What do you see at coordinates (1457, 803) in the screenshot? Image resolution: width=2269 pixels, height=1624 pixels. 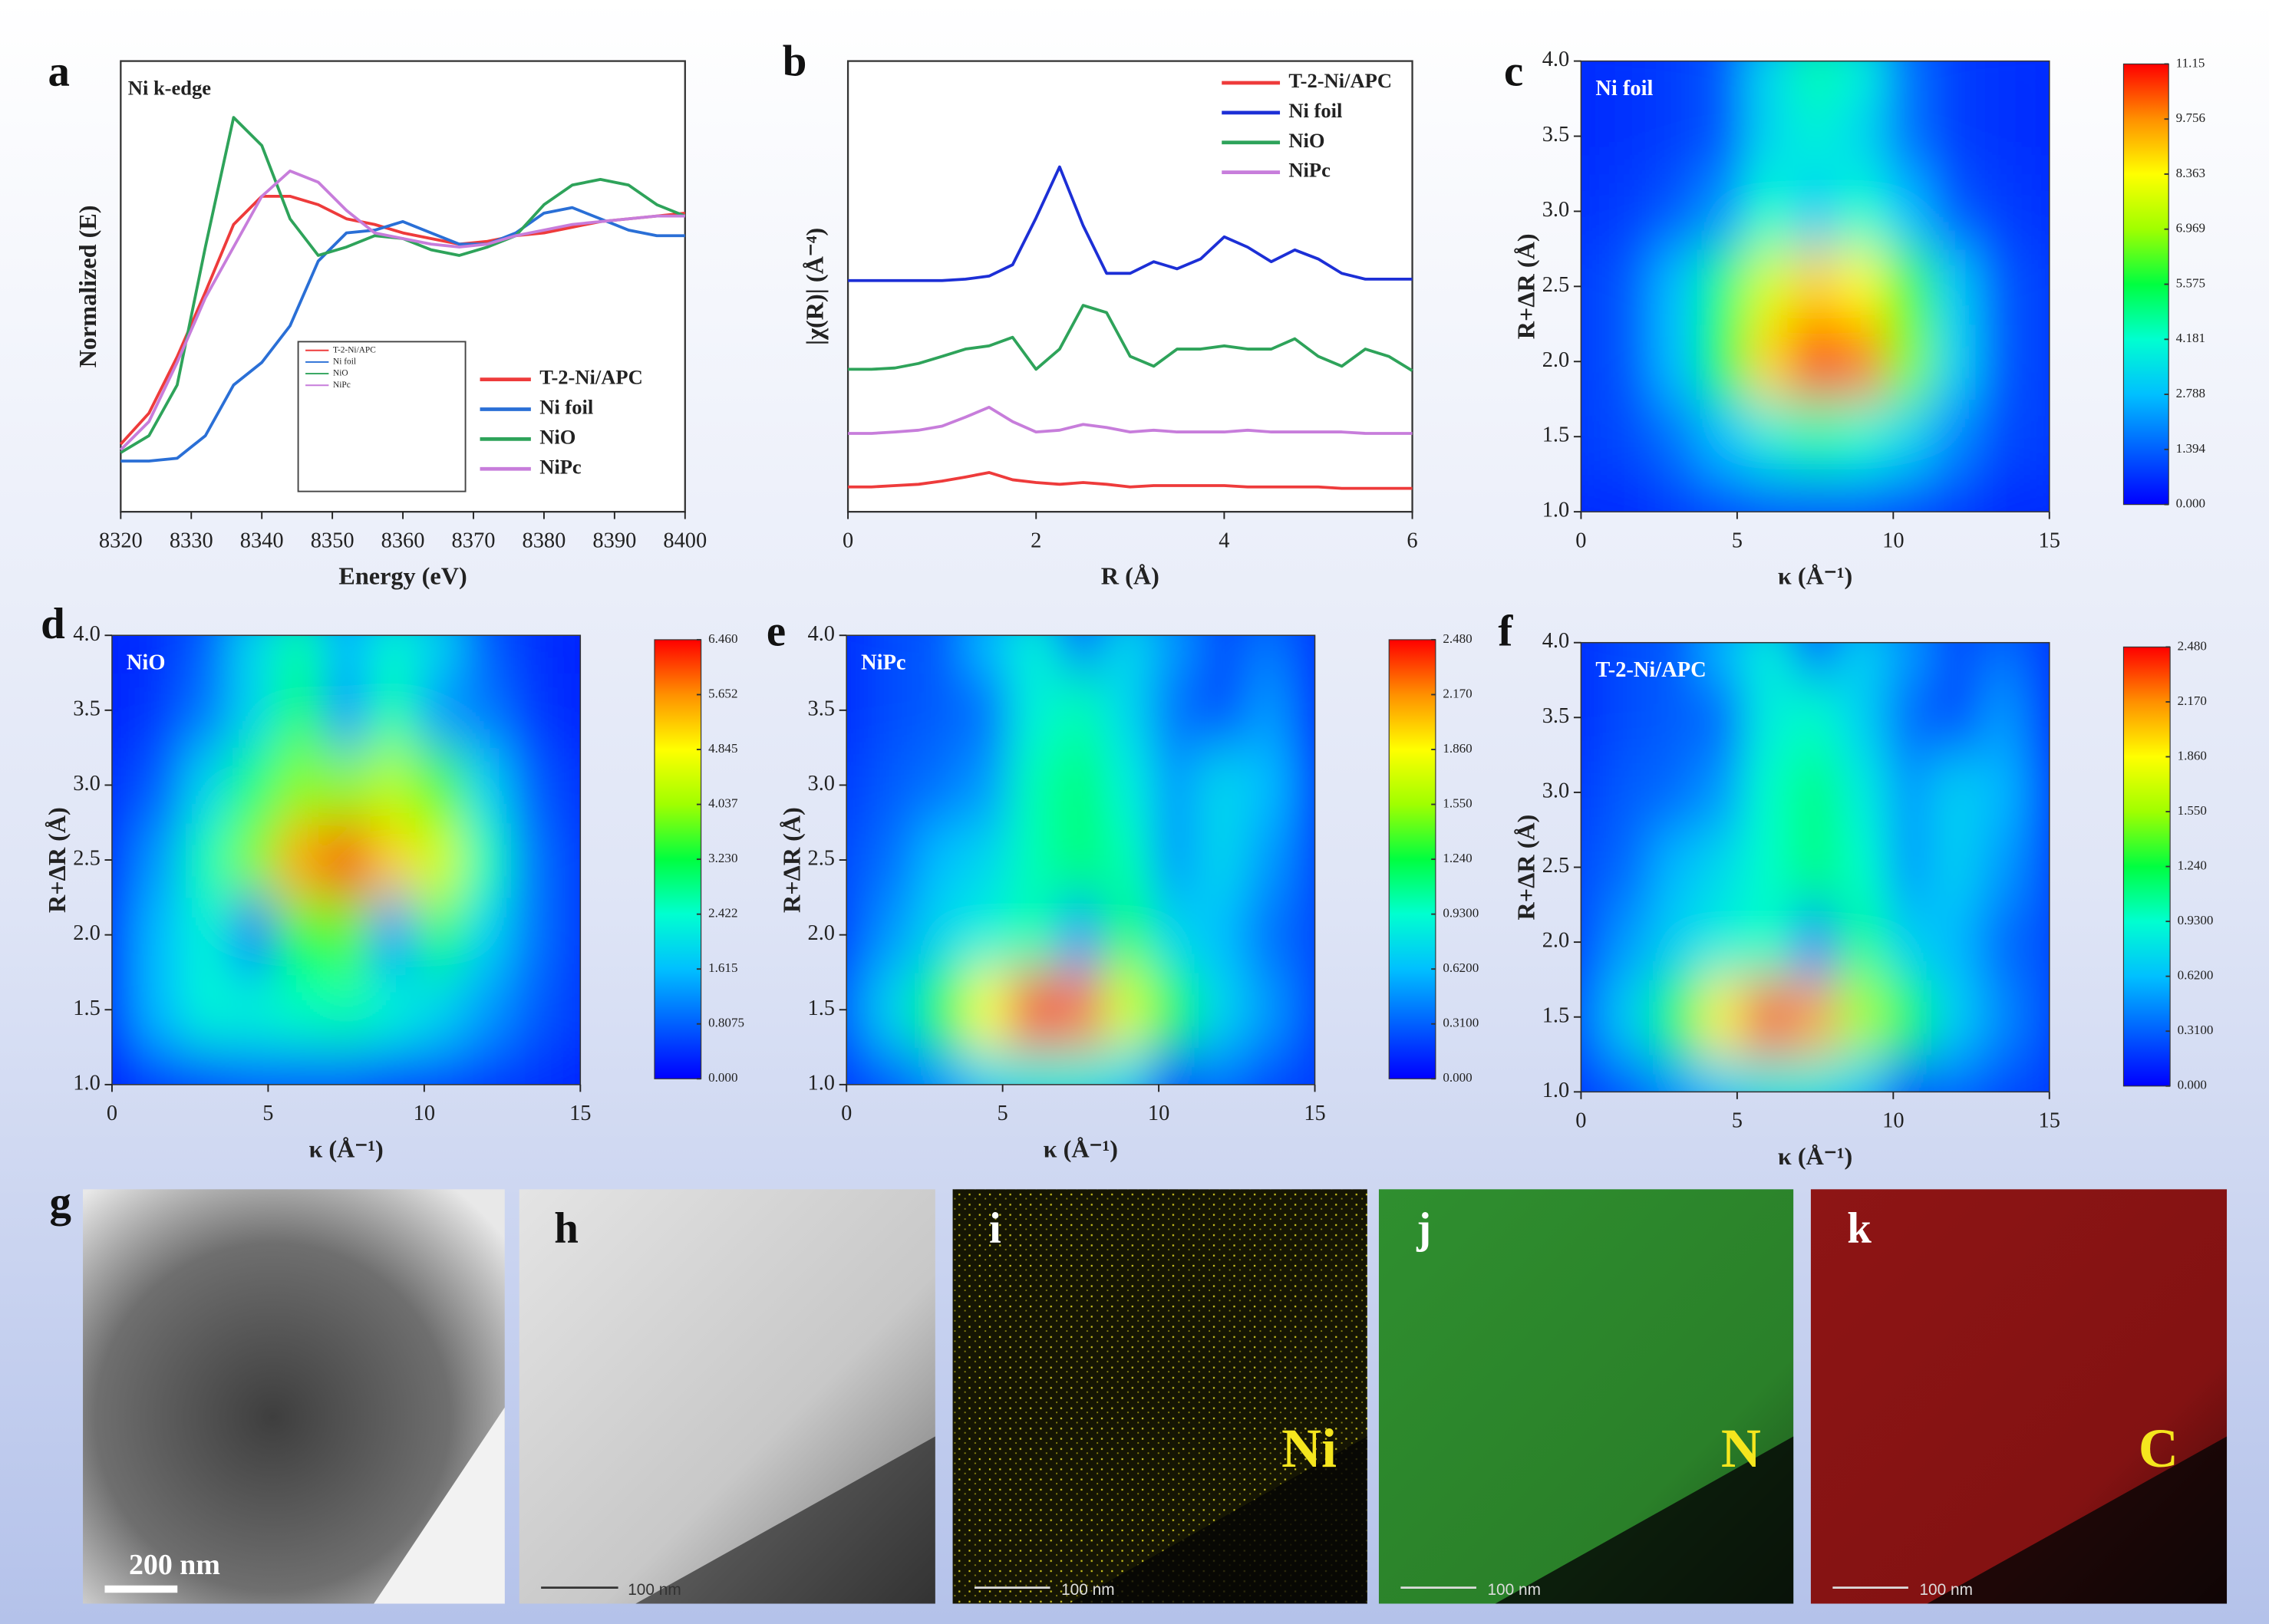 I see `colorbar-tick-label: 1.550` at bounding box center [1457, 803].